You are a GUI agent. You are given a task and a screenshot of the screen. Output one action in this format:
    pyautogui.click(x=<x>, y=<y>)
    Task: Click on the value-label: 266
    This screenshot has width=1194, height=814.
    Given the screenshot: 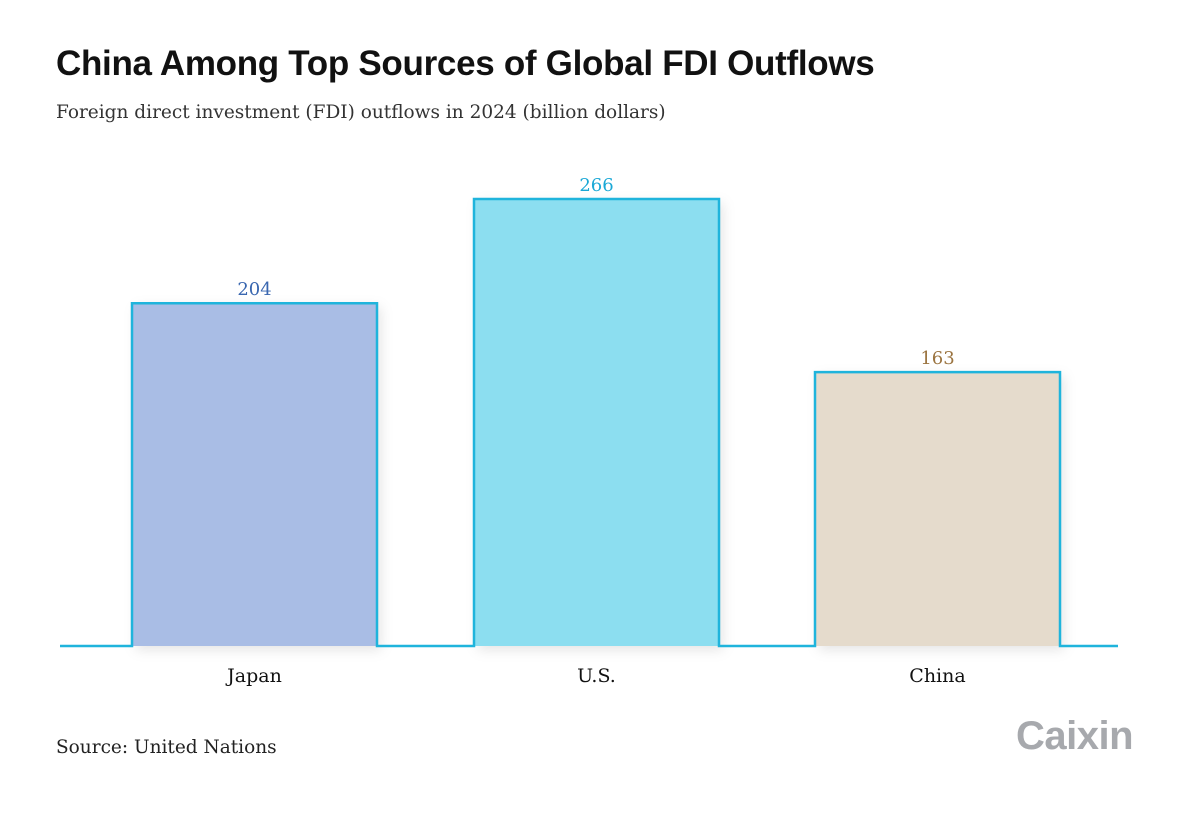 What is the action you would take?
    pyautogui.click(x=596, y=185)
    